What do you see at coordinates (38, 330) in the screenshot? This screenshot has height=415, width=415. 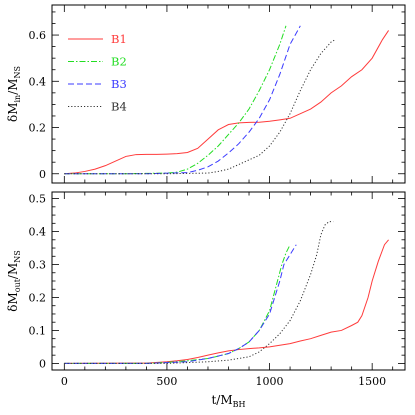 I see `y-tick-label: 0.1` at bounding box center [38, 330].